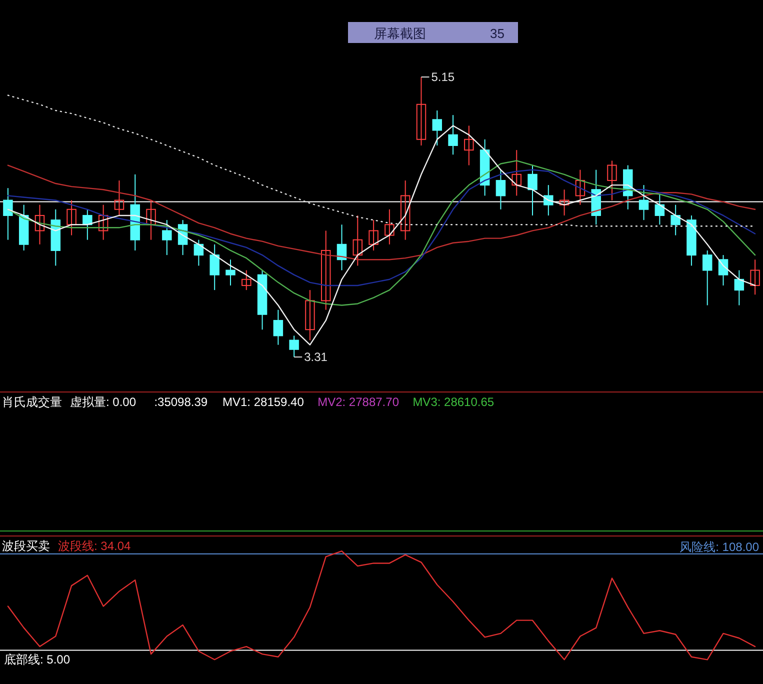 This screenshot has width=763, height=684. Describe the element at coordinates (263, 402) in the screenshot. I see `text: MV1: 28159.40` at that location.